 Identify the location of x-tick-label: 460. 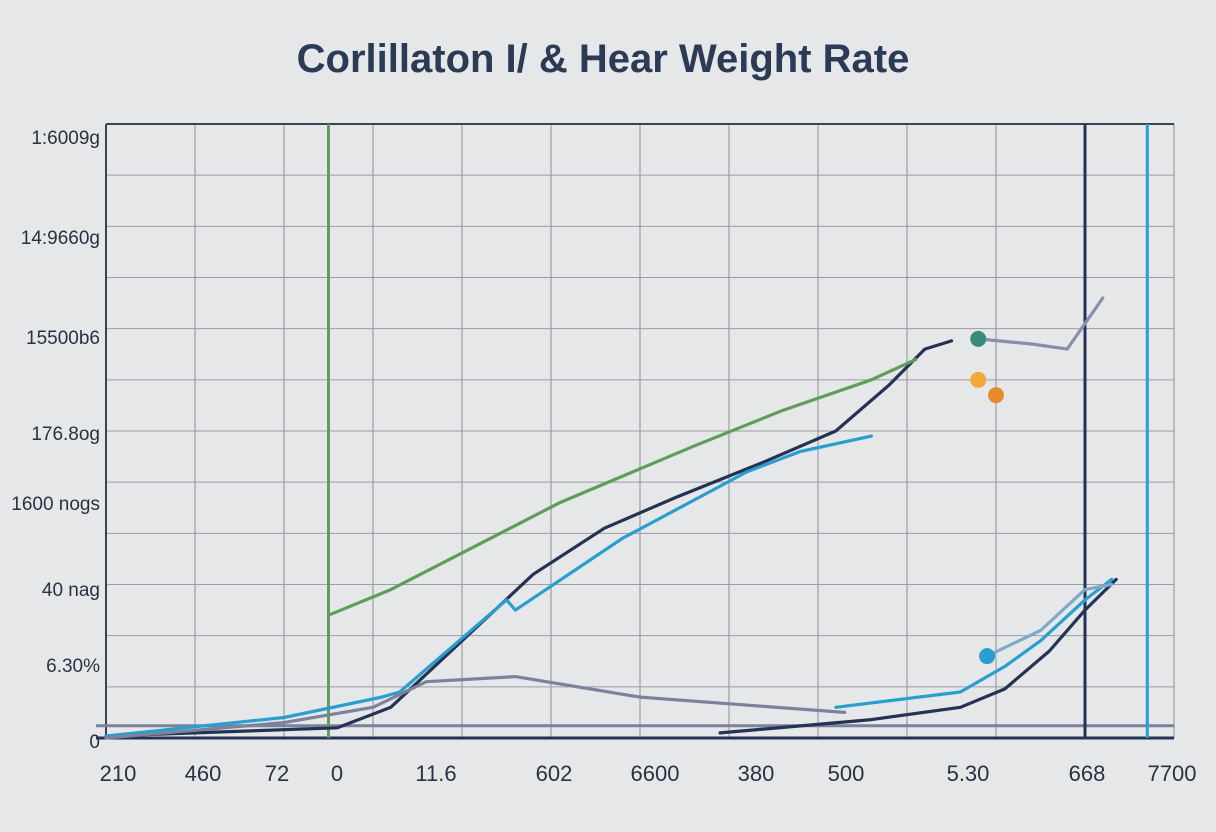
(203, 773).